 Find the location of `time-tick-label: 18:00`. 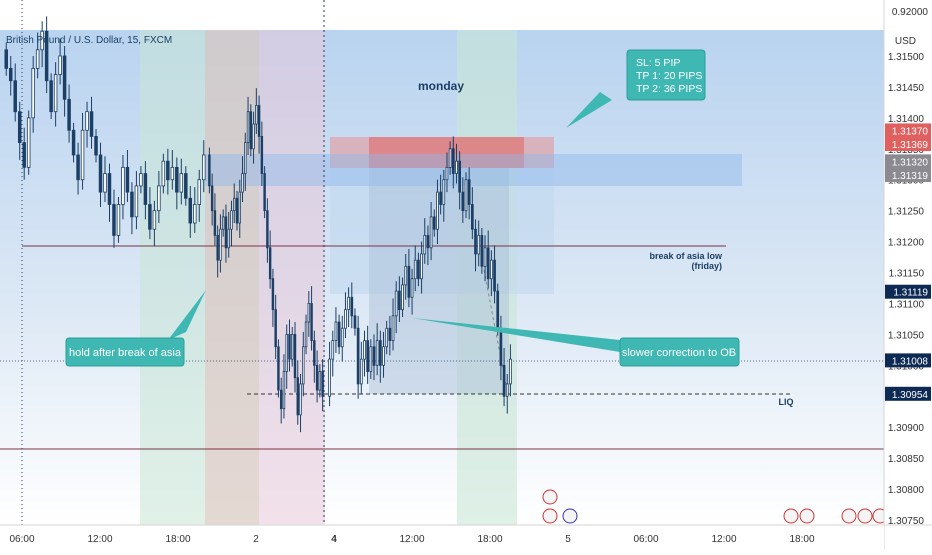

time-tick-label: 18:00 is located at coordinates (177, 539).